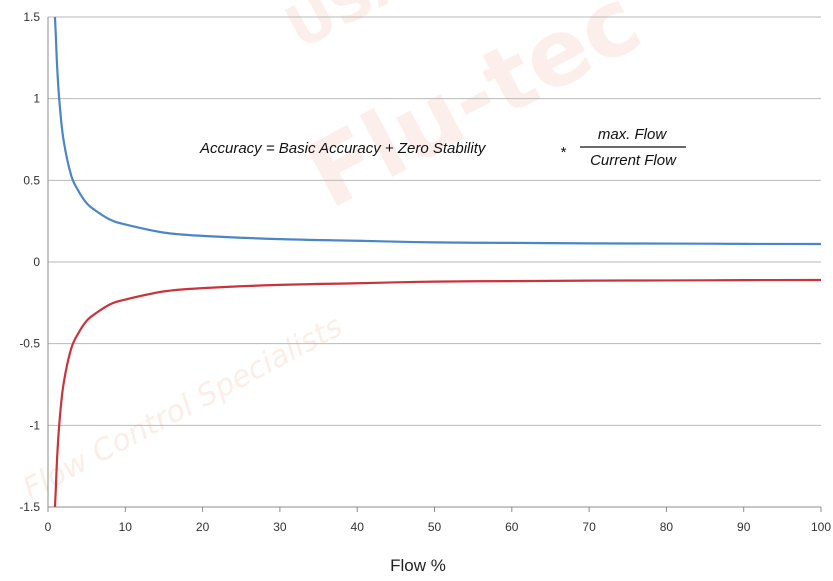 The width and height of the screenshot is (833, 581). I want to click on watermark-line1: USA, so click(350, 31).